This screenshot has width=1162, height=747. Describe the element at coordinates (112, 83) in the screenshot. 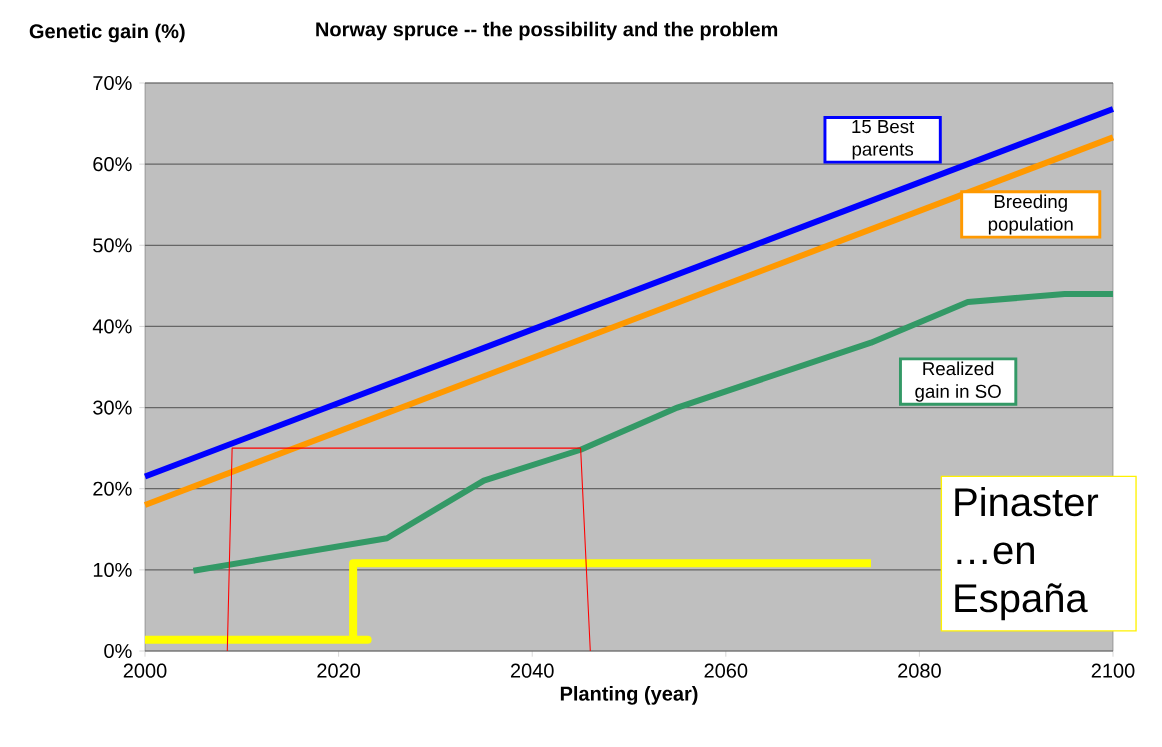

I see `y-tick-label: 70%` at that location.